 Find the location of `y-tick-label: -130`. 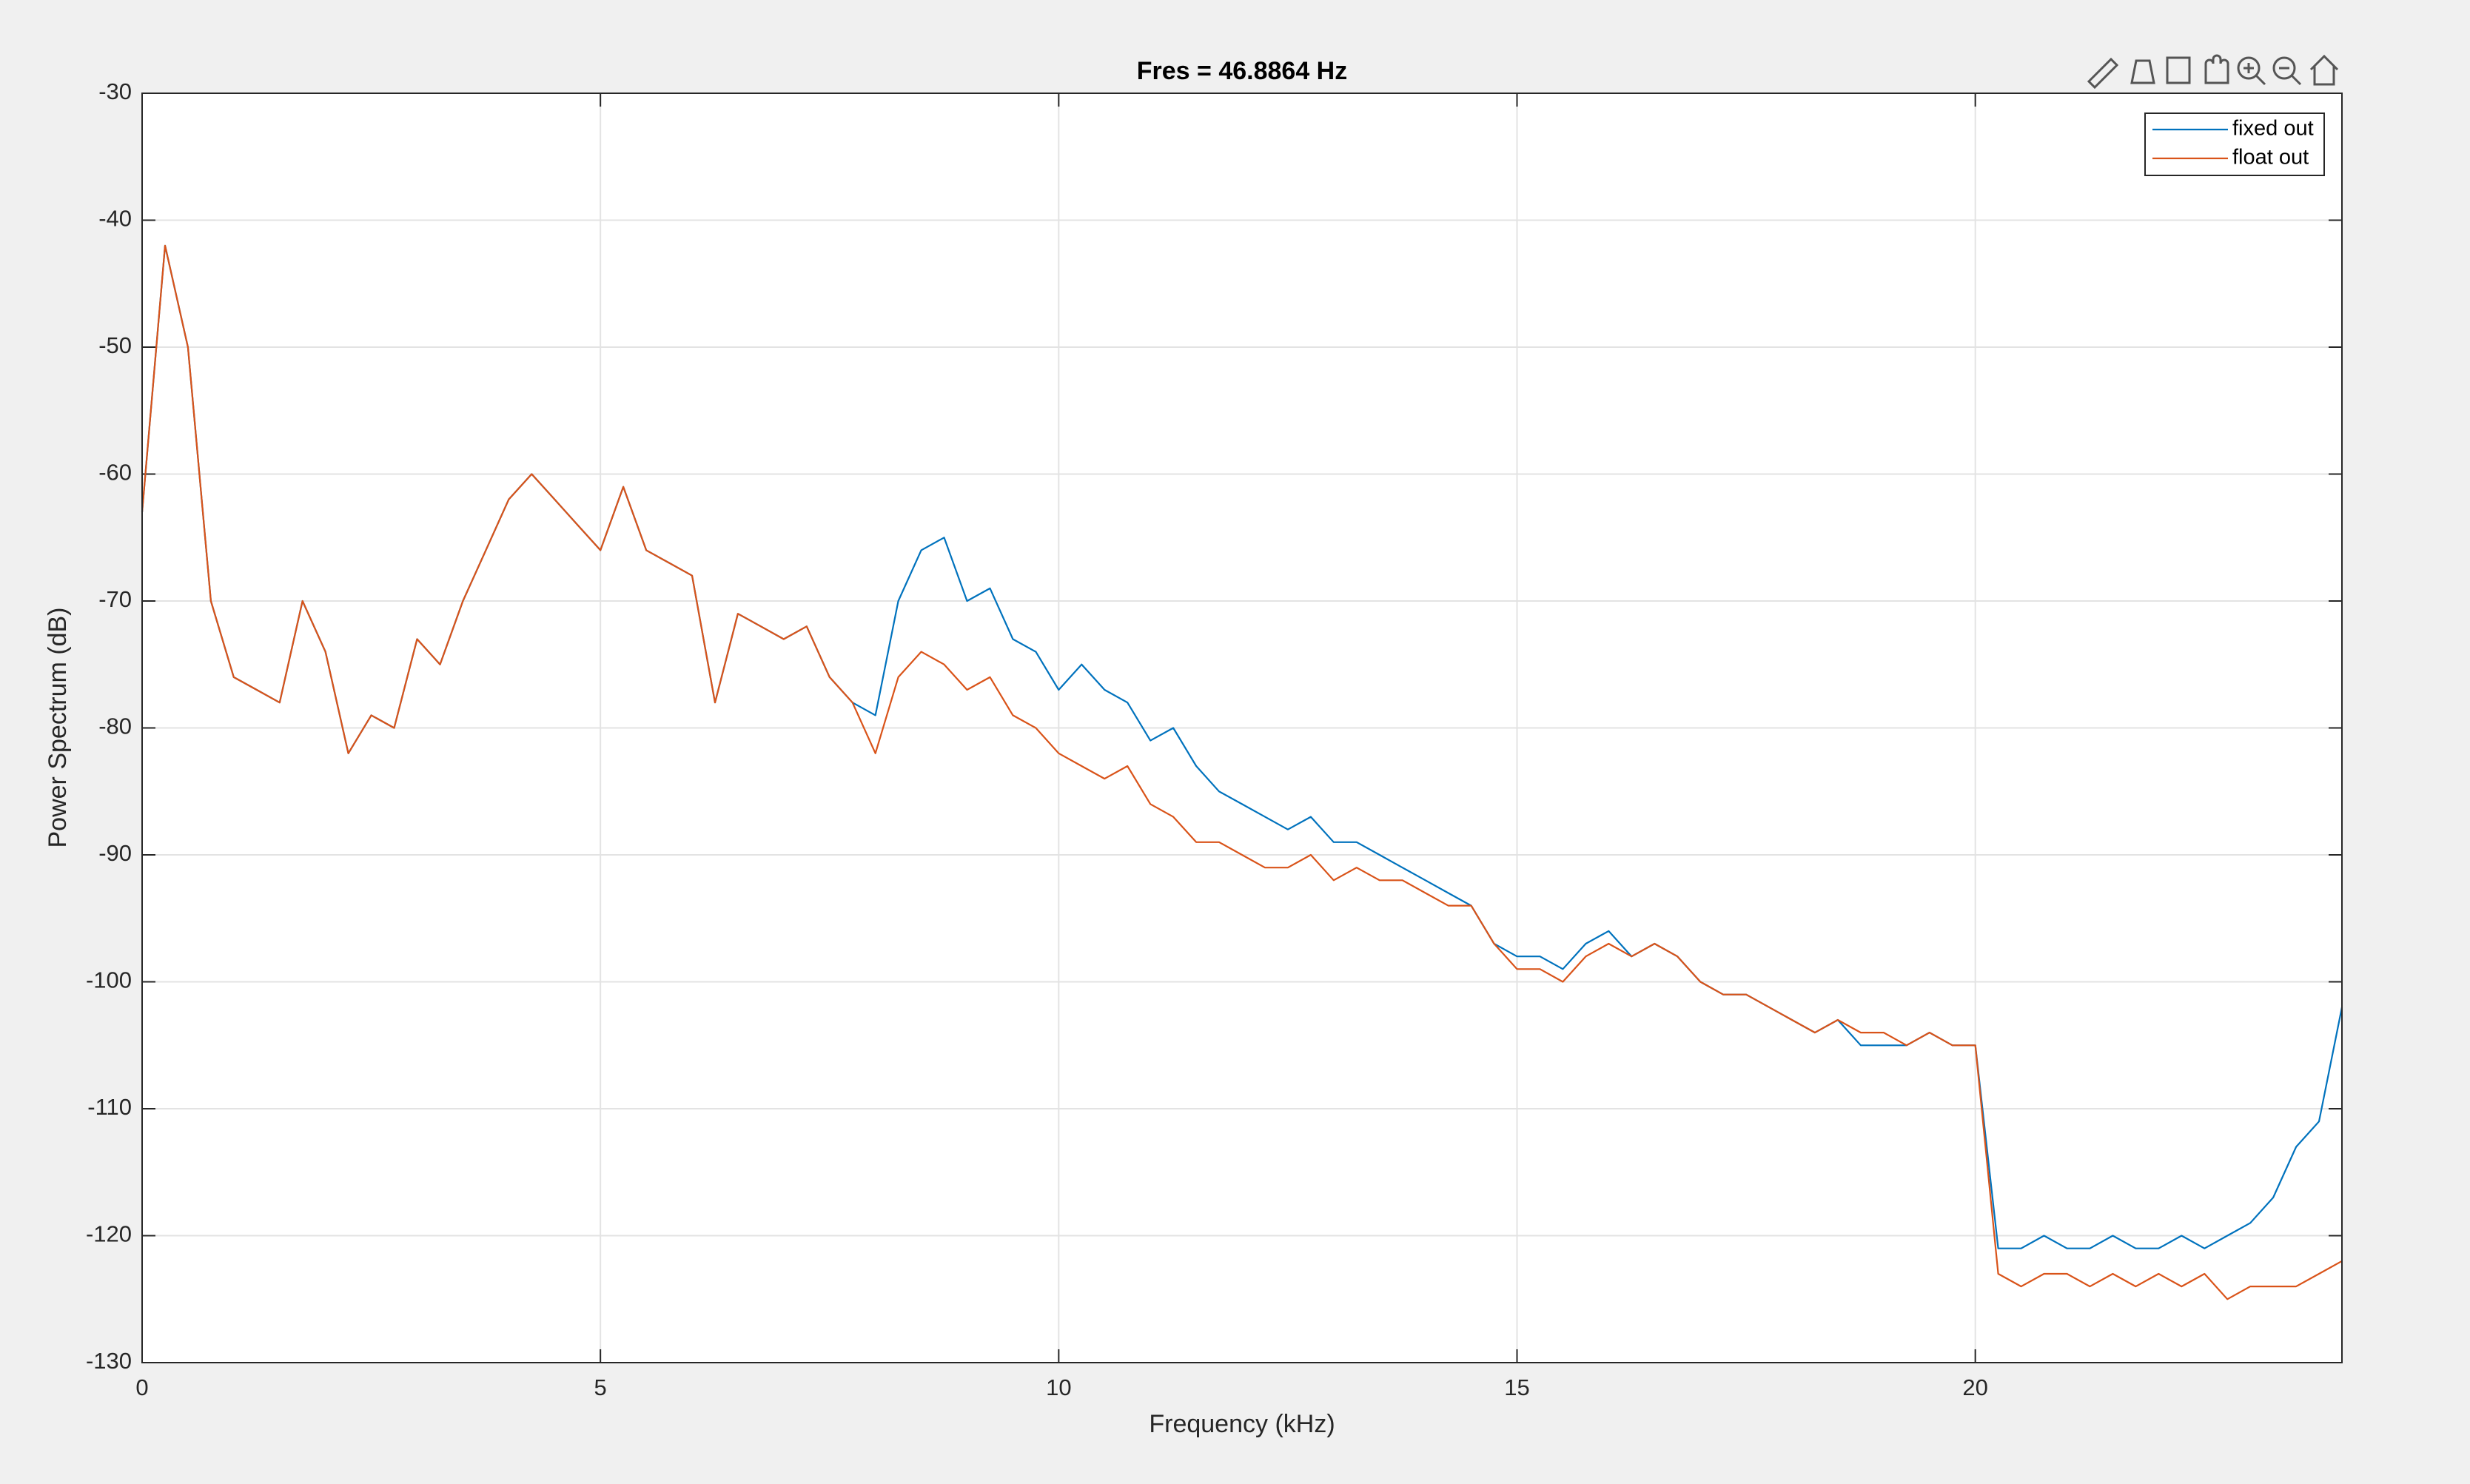

y-tick-label: -130 is located at coordinates (109, 1361).